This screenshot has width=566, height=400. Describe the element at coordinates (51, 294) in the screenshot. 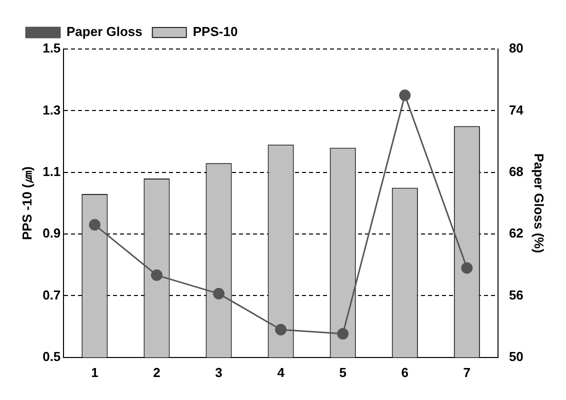

I see `y-tick-label: 0.7` at that location.